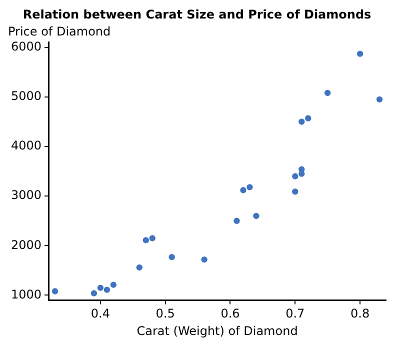 The image size is (400, 347). Describe the element at coordinates (26, 294) in the screenshot. I see `y-tick-label: 1000` at that location.